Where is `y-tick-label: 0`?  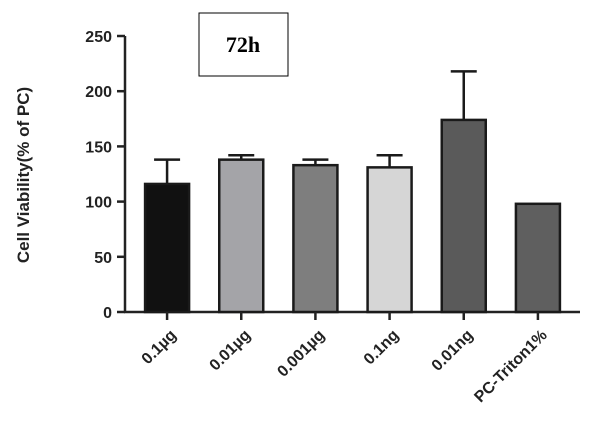 y-tick-label: 0 is located at coordinates (107, 313).